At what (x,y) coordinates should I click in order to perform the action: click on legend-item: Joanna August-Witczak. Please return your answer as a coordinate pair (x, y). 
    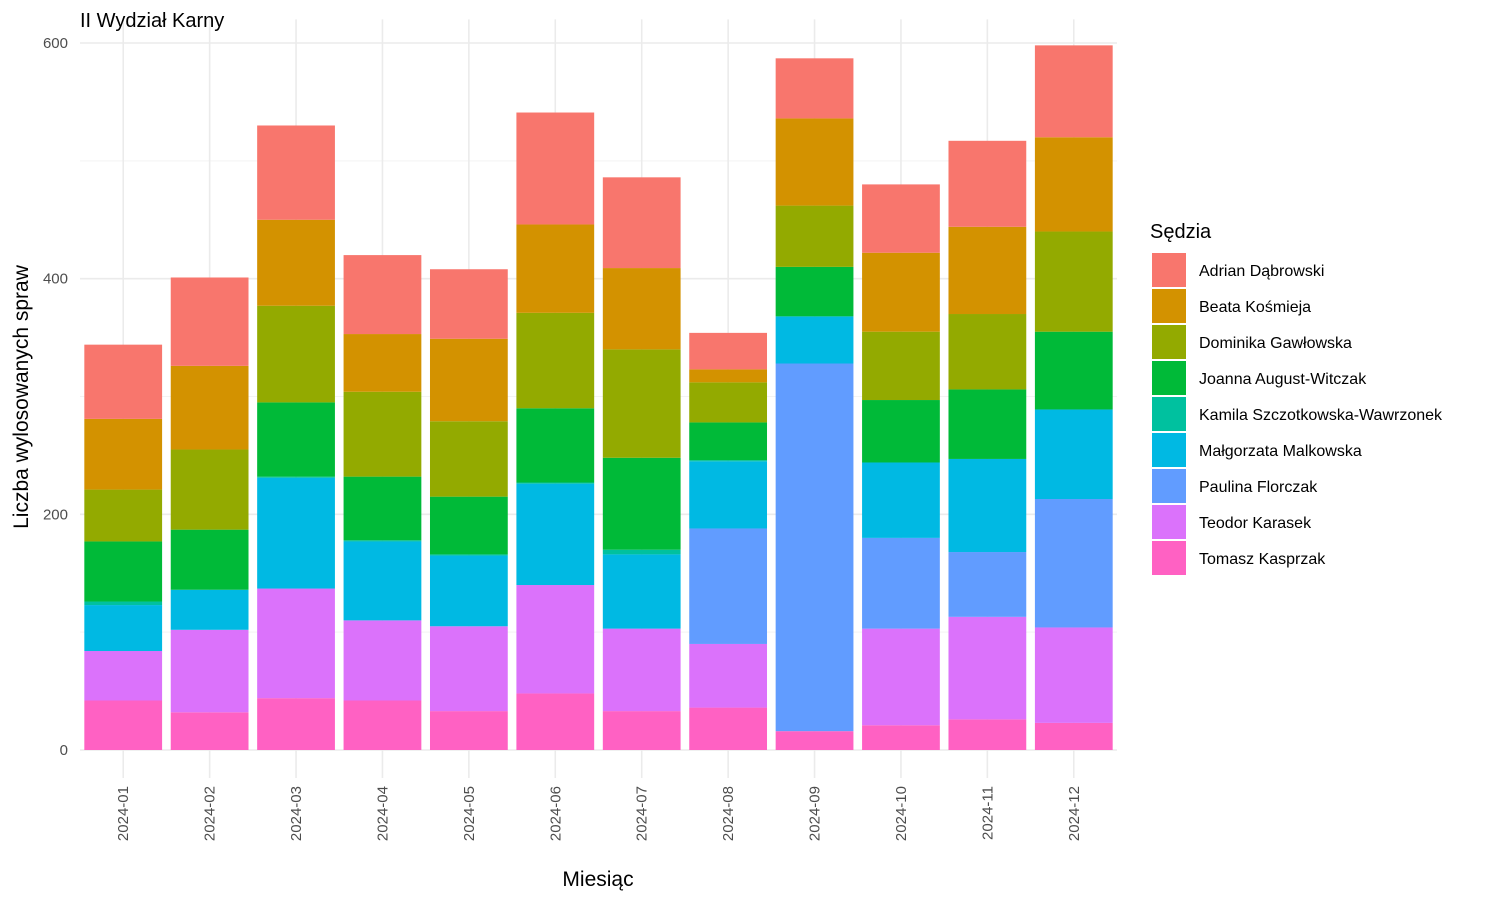
    Looking at the image, I should click on (1259, 378).